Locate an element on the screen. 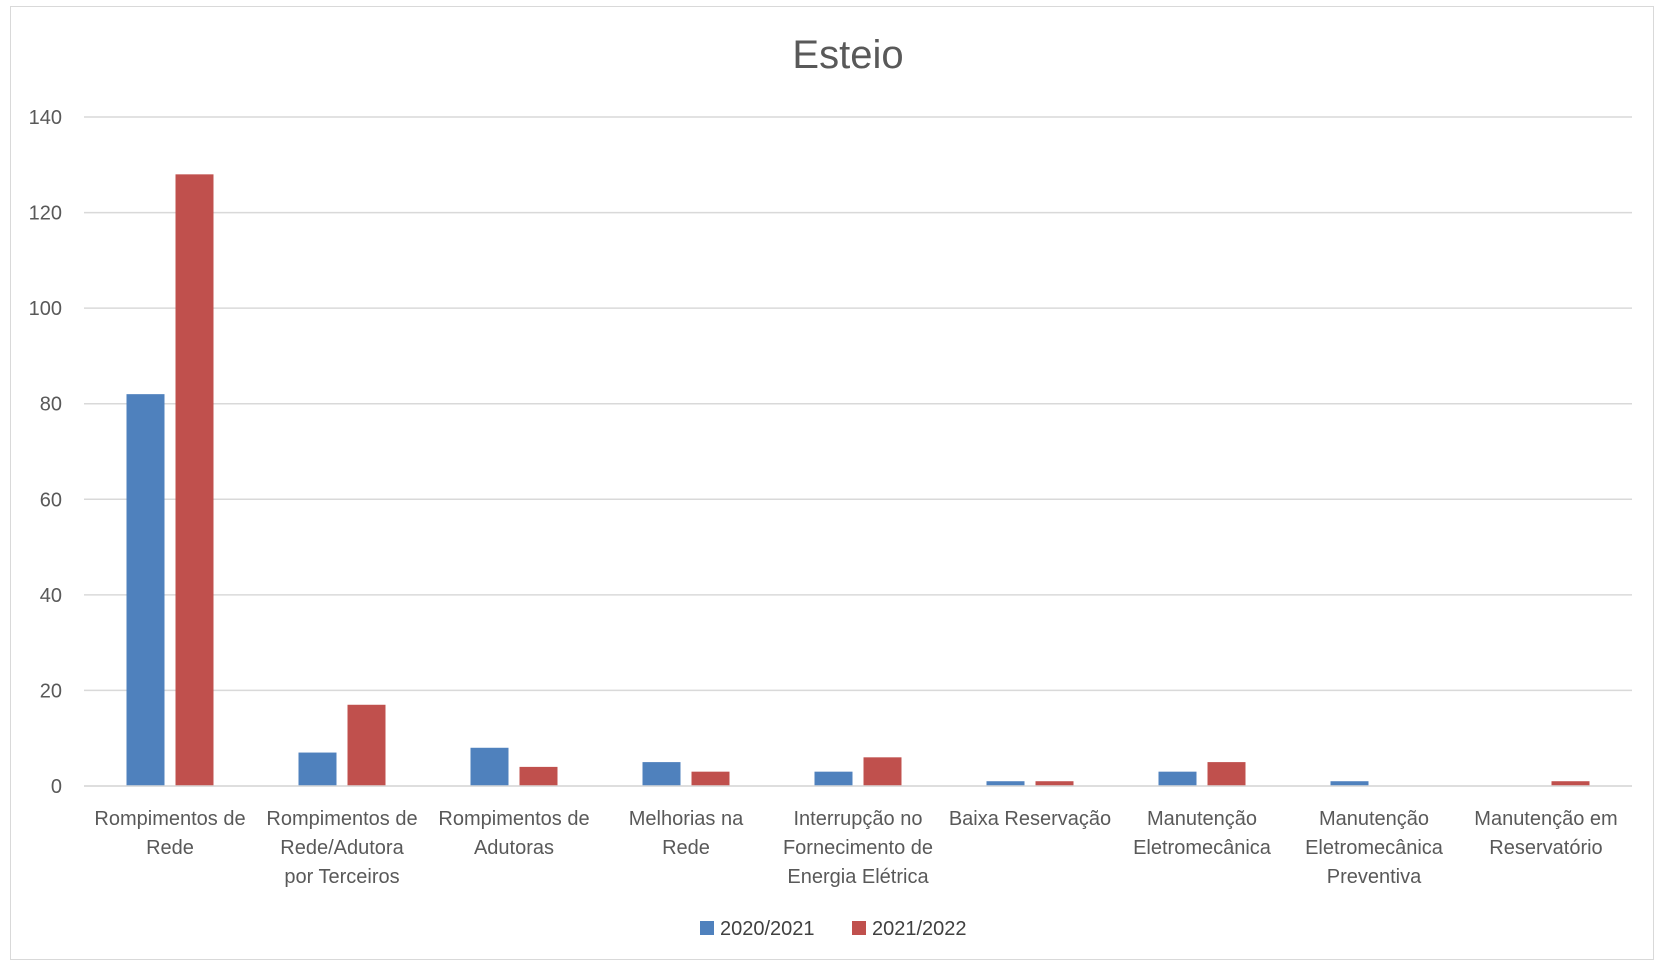  y-tick-label: 40 is located at coordinates (51, 596).